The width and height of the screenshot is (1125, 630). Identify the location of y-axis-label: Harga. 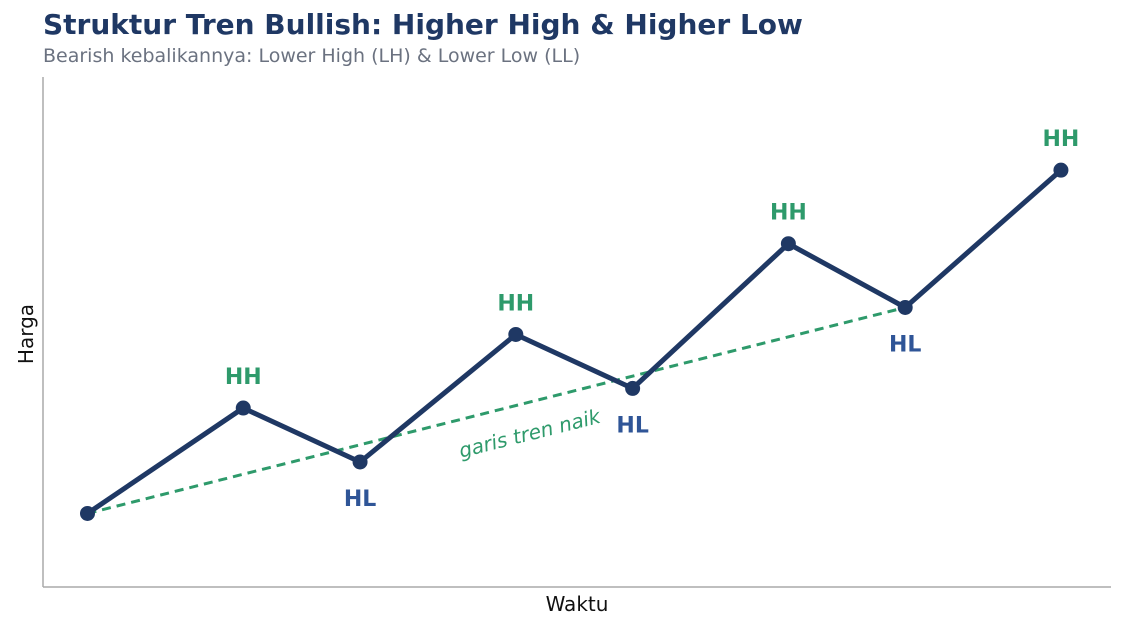
(26, 334).